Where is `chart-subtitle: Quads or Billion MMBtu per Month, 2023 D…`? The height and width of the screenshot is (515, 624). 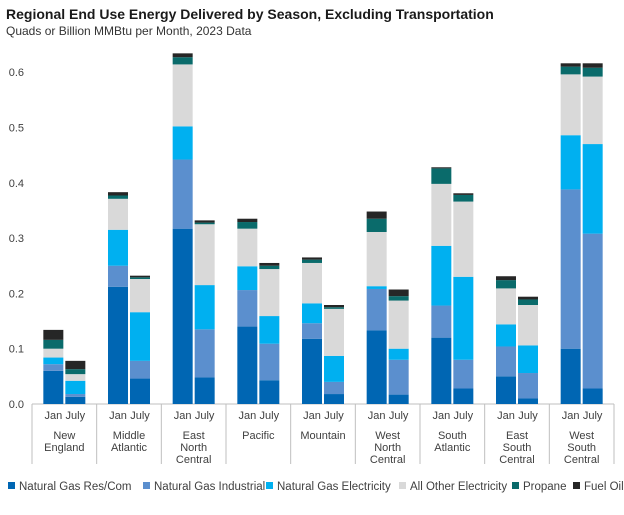
chart-subtitle: Quads or Billion MMBtu per Month, 2023 D… is located at coordinates (129, 31).